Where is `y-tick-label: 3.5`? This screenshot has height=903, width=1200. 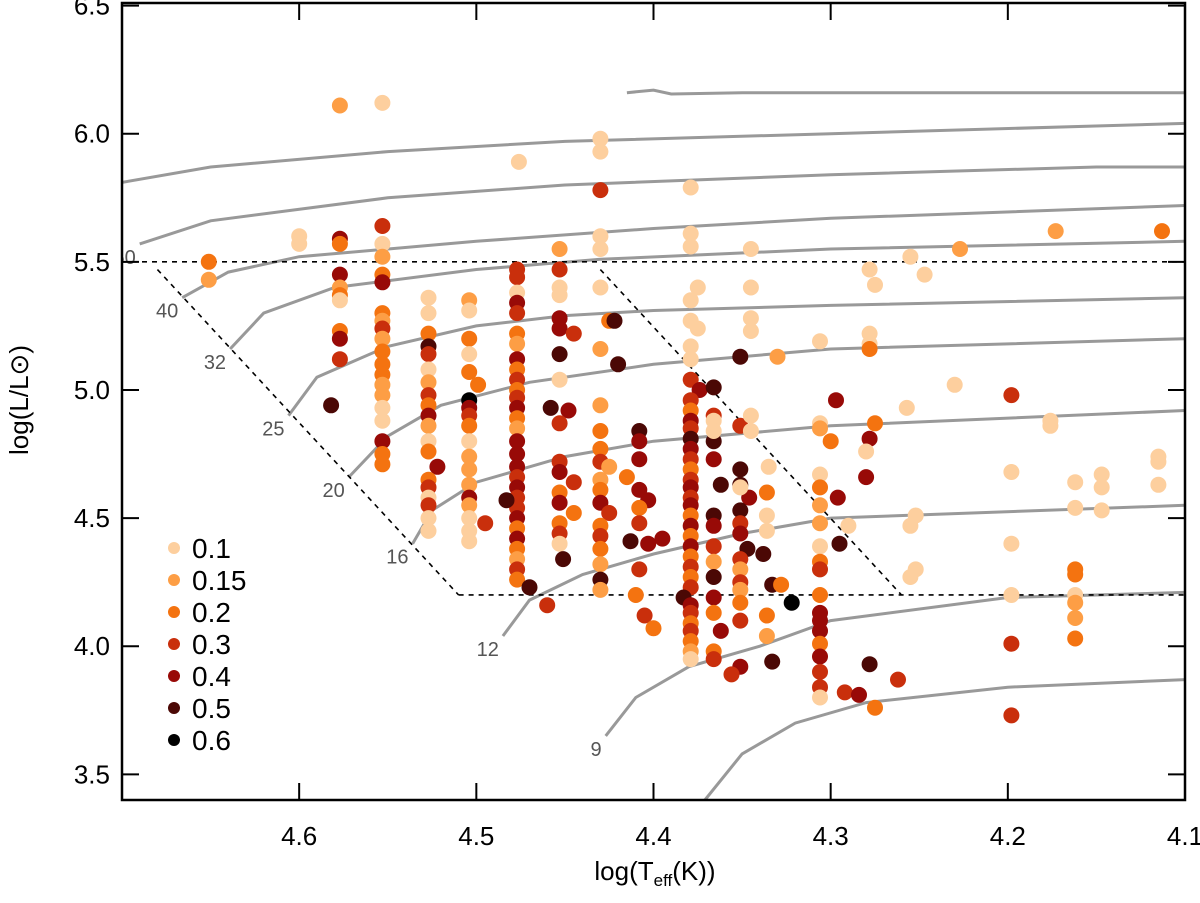
y-tick-label: 3.5 is located at coordinates (92, 774).